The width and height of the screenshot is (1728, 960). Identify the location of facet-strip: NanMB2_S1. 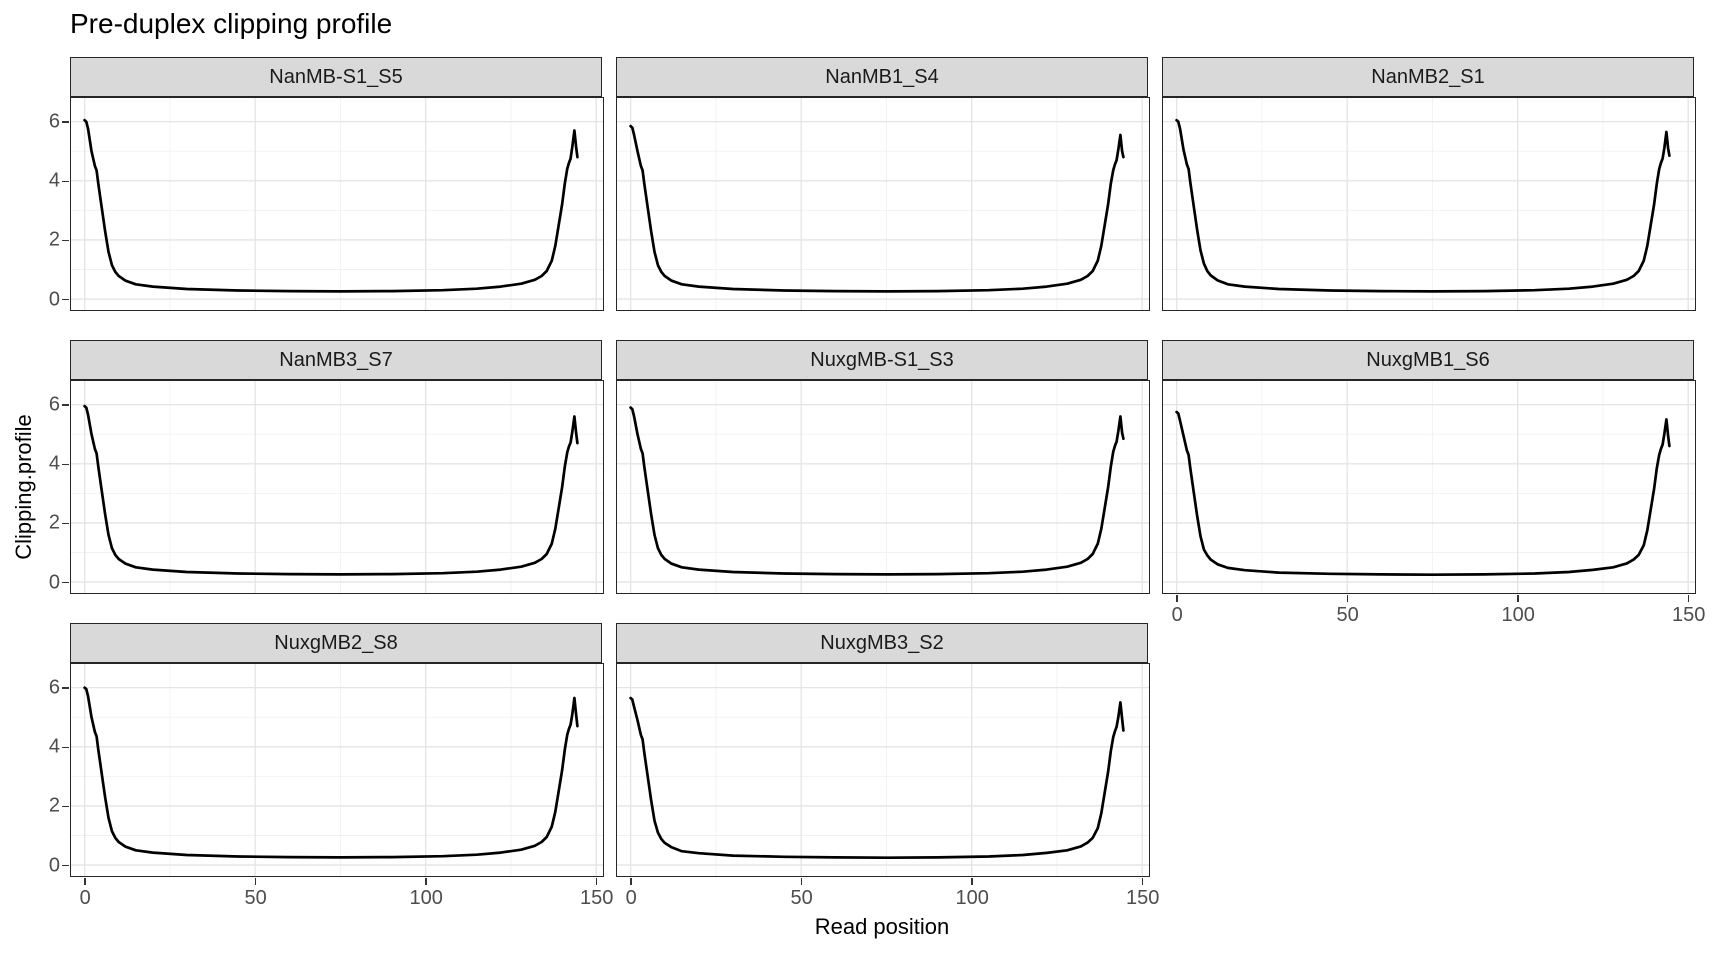
(1428, 77).